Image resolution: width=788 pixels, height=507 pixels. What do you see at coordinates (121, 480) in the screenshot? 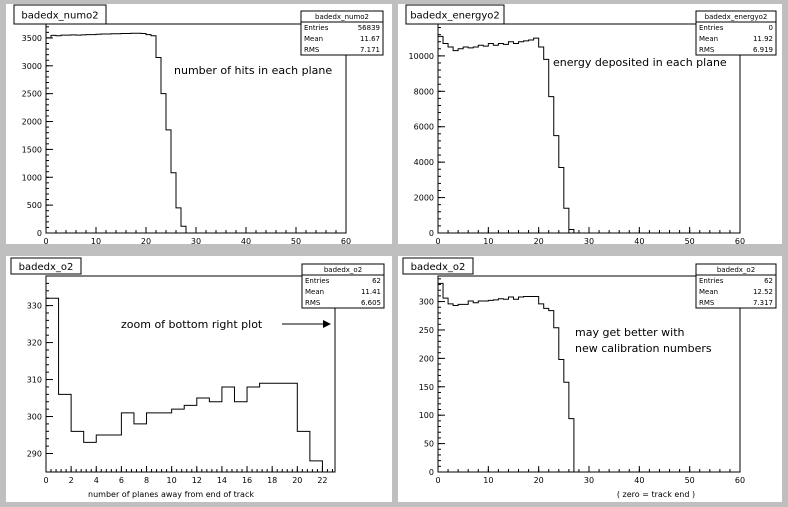
I see `x-tick-label: 6` at bounding box center [121, 480].